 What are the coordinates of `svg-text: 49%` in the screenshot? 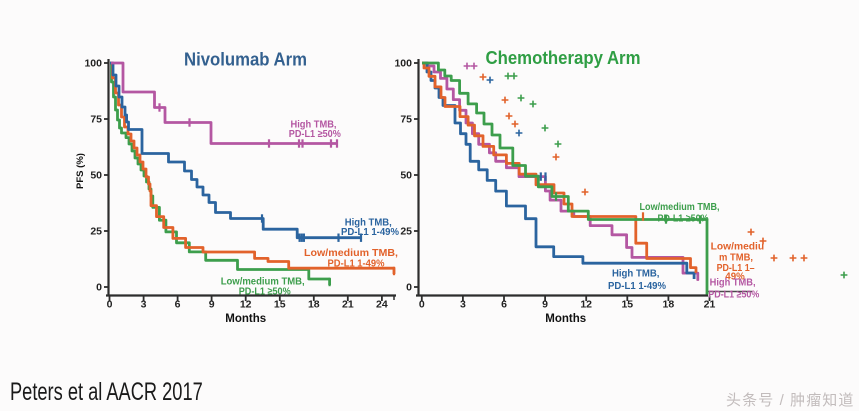 It's located at (734, 277).